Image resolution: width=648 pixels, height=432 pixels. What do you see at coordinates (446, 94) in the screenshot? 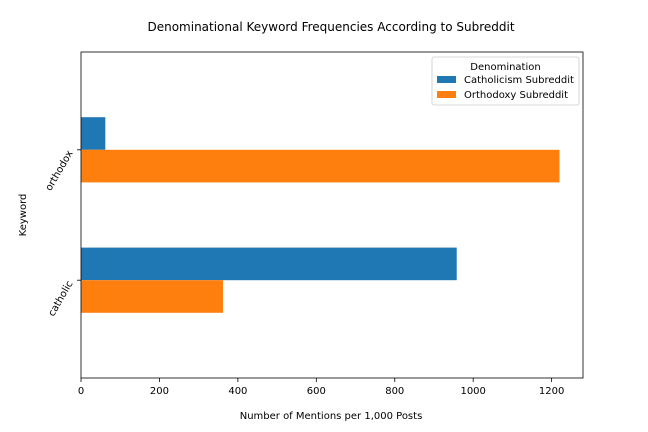
I see `legend-swatch-orthodoxy` at bounding box center [446, 94].